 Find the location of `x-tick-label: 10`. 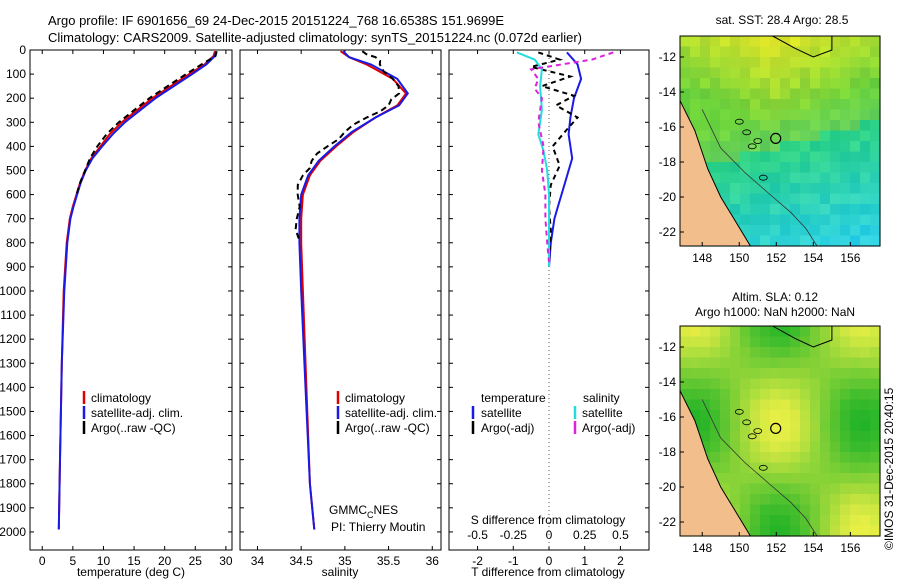

x-tick-label: 10 is located at coordinates (104, 561).